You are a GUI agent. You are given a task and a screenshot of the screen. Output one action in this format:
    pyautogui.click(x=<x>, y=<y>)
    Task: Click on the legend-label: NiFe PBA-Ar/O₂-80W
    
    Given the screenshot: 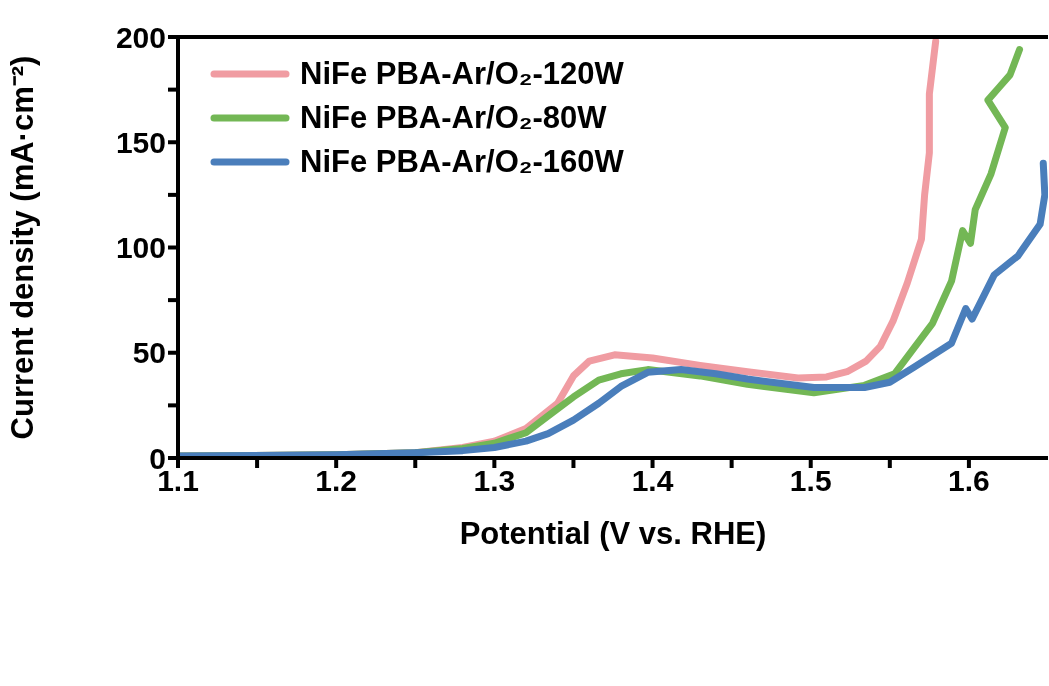 What is the action you would take?
    pyautogui.click(x=453, y=118)
    